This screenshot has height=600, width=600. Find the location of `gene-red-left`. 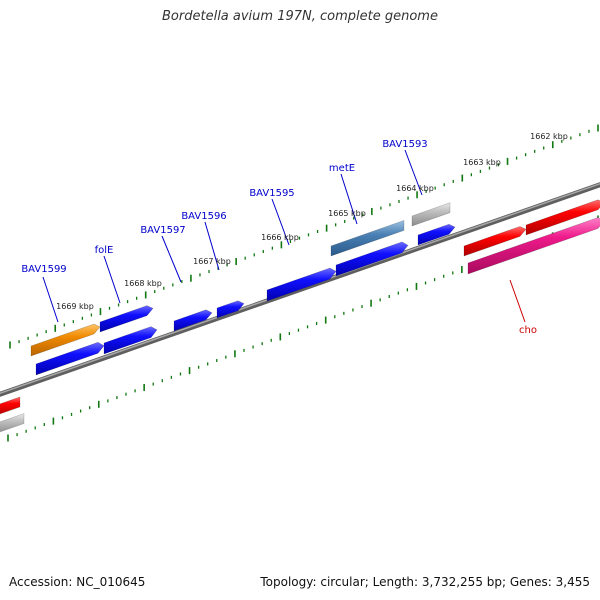

gene-red-left is located at coordinates (10, 405).